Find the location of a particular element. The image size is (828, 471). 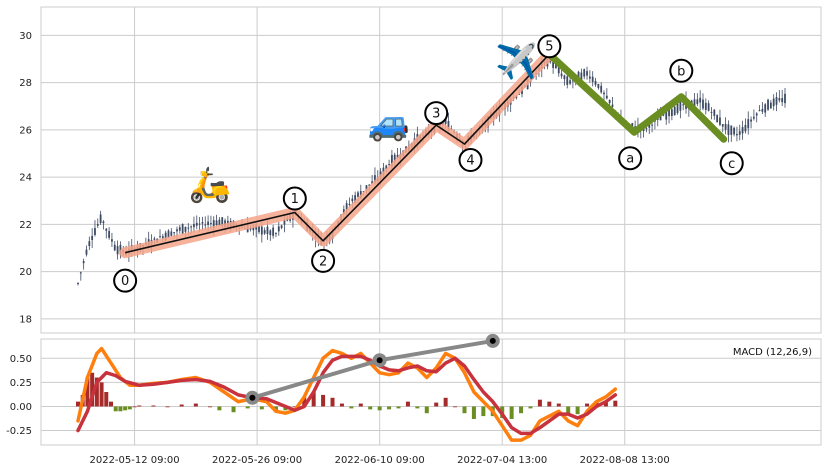

price-y-tick-1: 20 is located at coordinates (25, 272).